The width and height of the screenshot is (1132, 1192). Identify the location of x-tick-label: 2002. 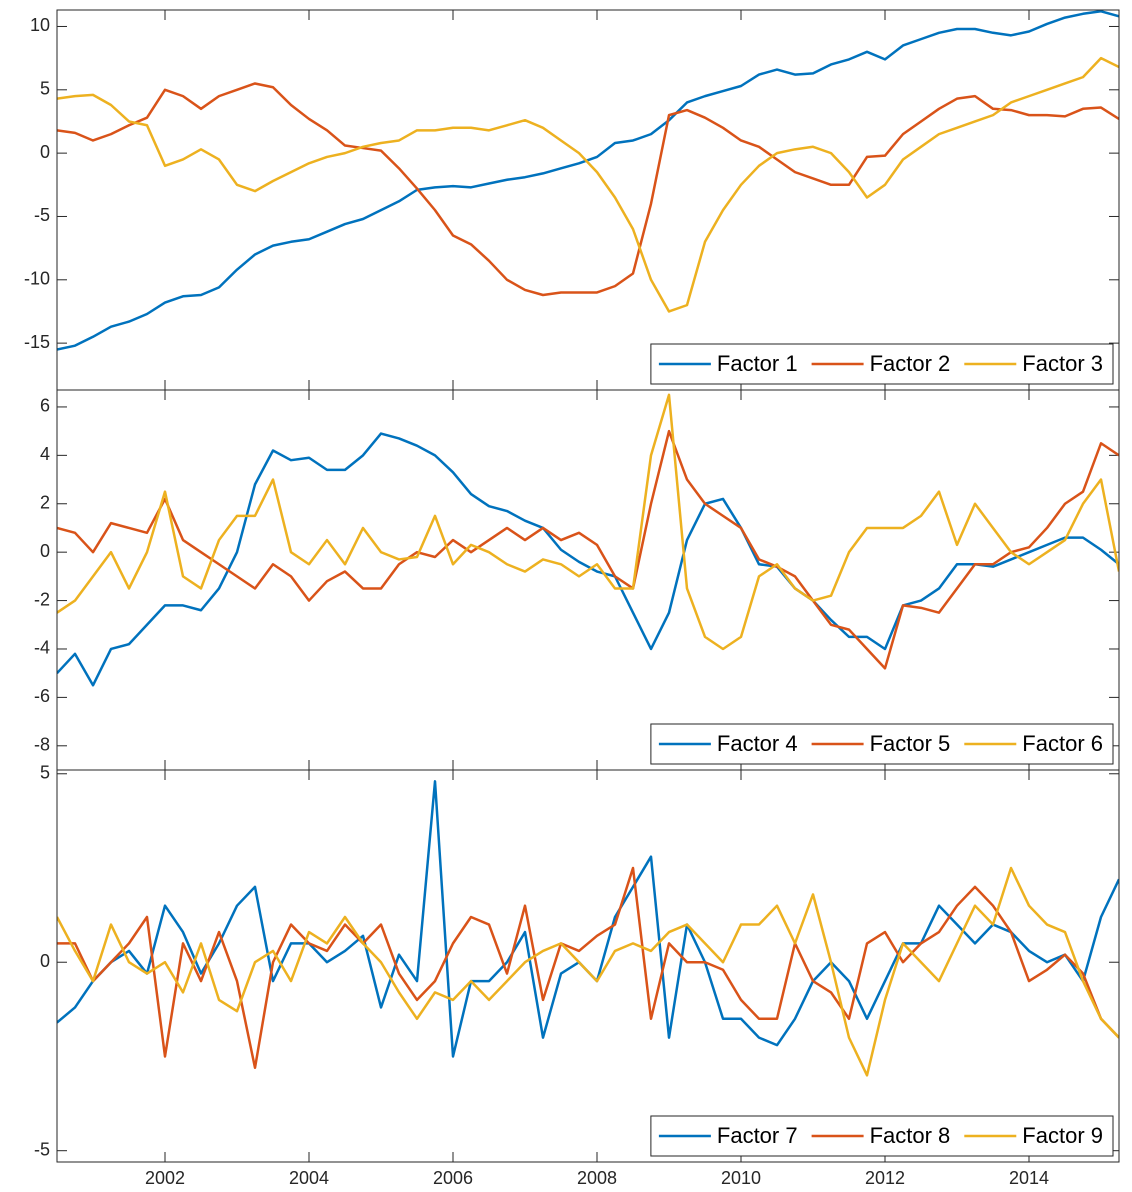
(165, 1178).